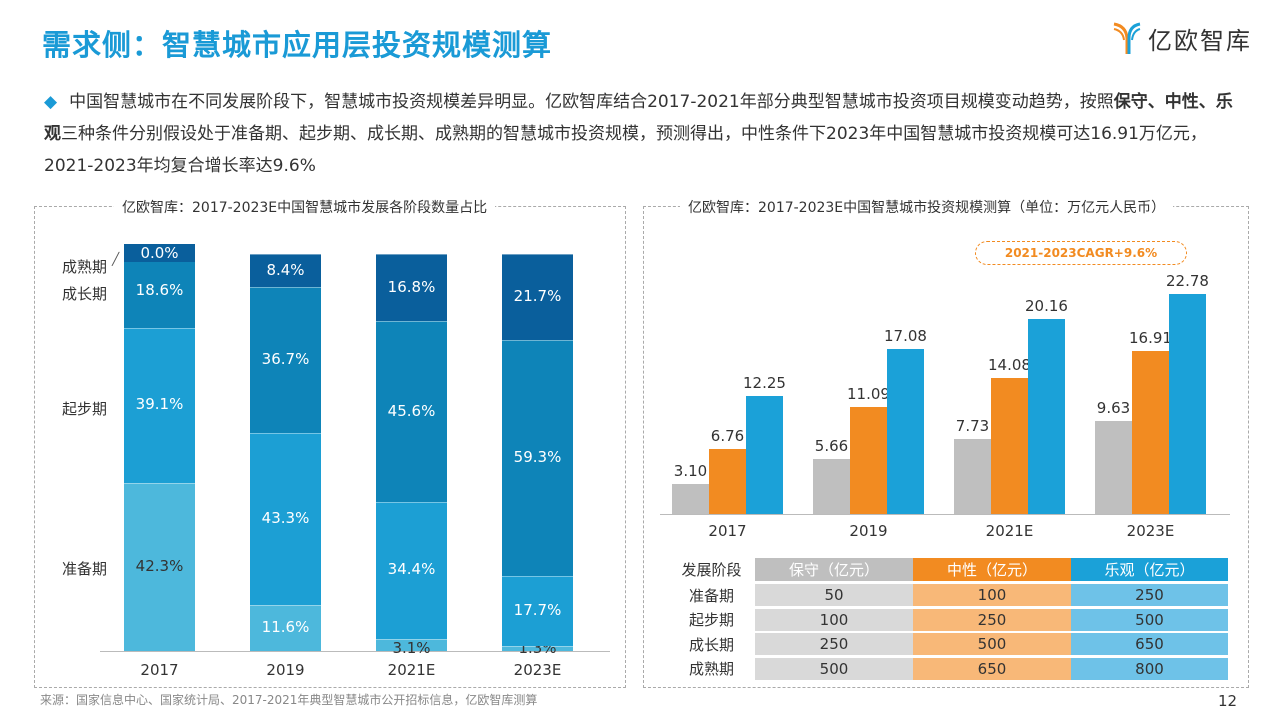 Image resolution: width=1280 pixels, height=720 pixels. What do you see at coordinates (159, 253) in the screenshot?
I see `data-label: 0.0%` at bounding box center [159, 253].